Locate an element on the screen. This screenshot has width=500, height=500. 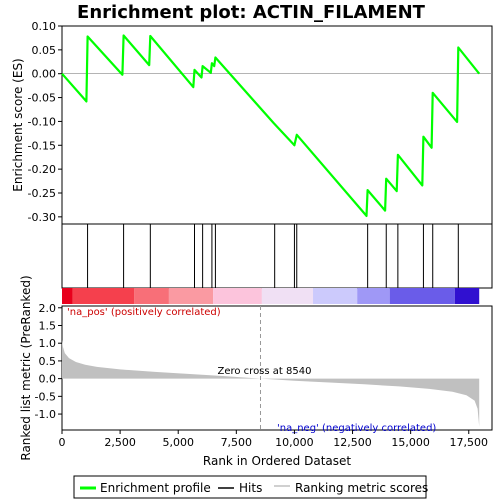
x-tick-label: 12,500 is located at coordinates (352, 442).